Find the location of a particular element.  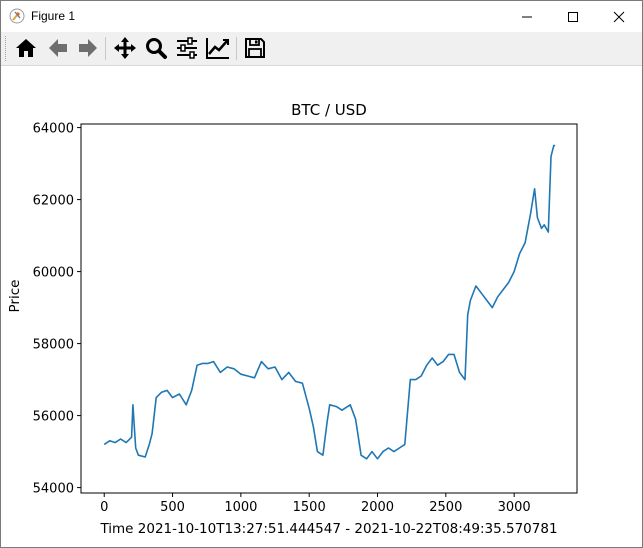

subplots-button is located at coordinates (187, 48).